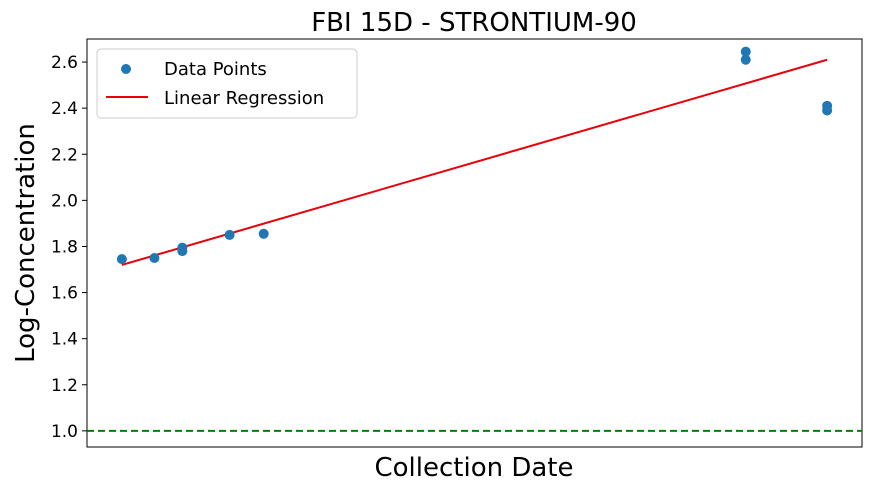 Image resolution: width=871 pixels, height=491 pixels. What do you see at coordinates (64, 386) in the screenshot?
I see `y-tick-label: 1.2` at bounding box center [64, 386].